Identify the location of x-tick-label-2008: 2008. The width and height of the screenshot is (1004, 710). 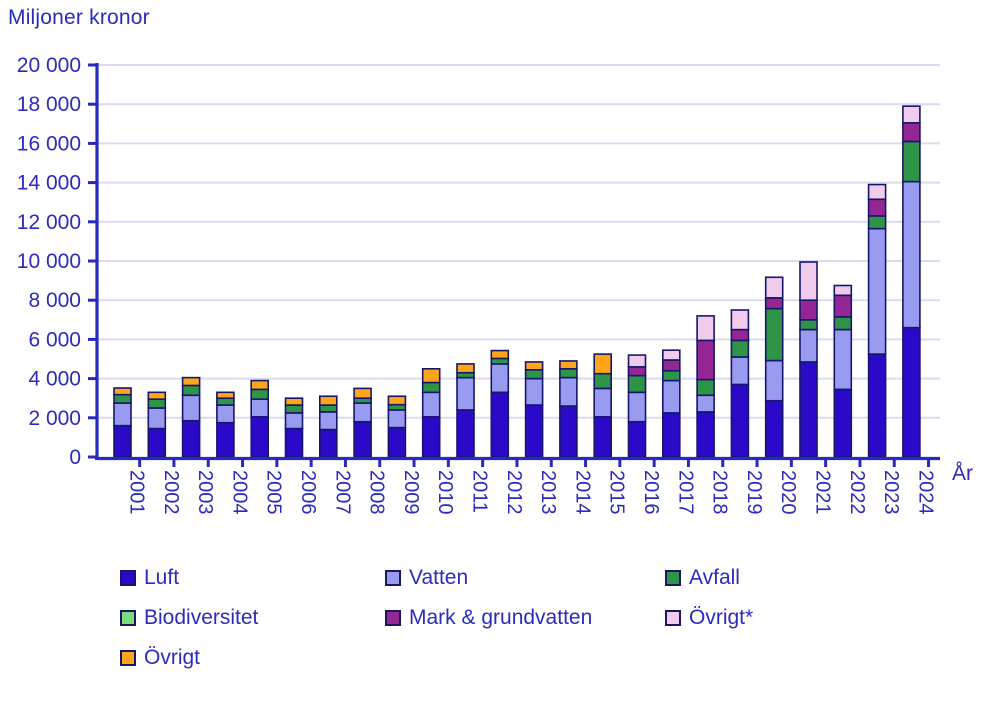
(377, 492).